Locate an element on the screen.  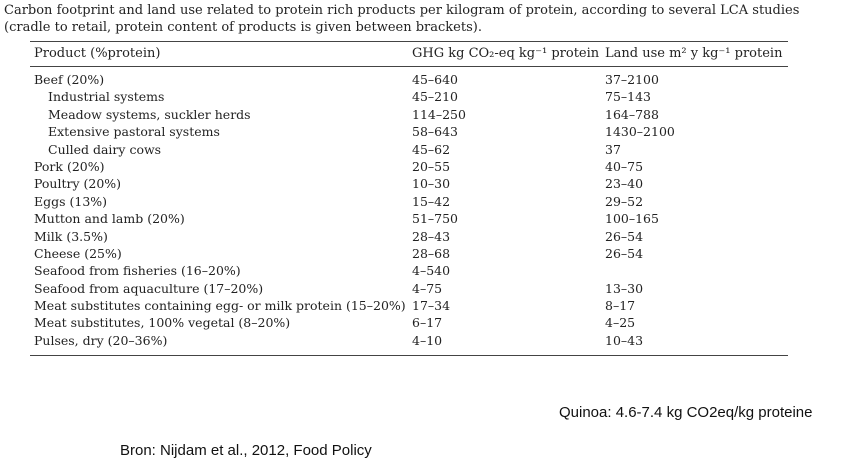
cell-ghg: 15–42 is located at coordinates (431, 201).